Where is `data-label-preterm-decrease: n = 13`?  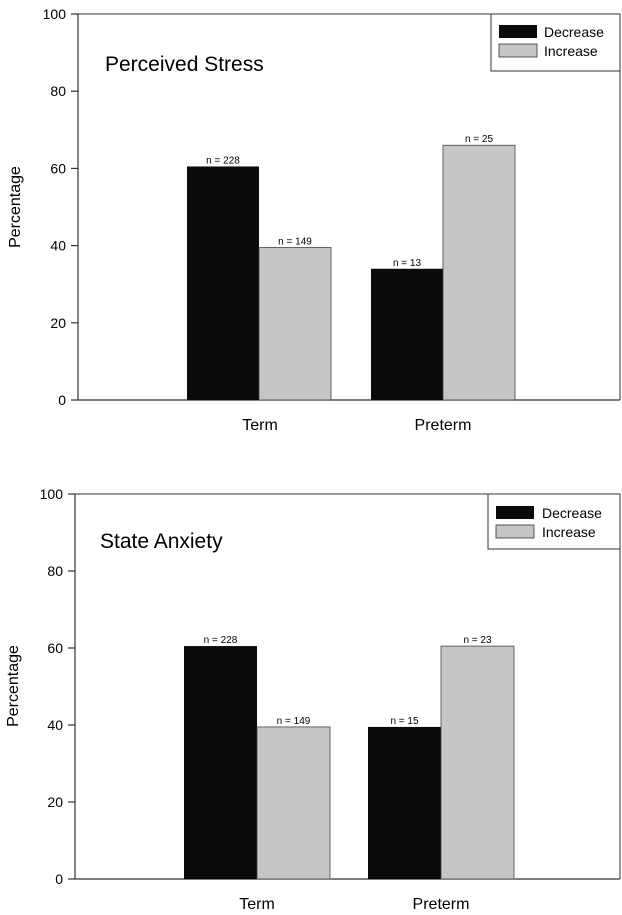
data-label-preterm-decrease: n = 13 is located at coordinates (407, 263).